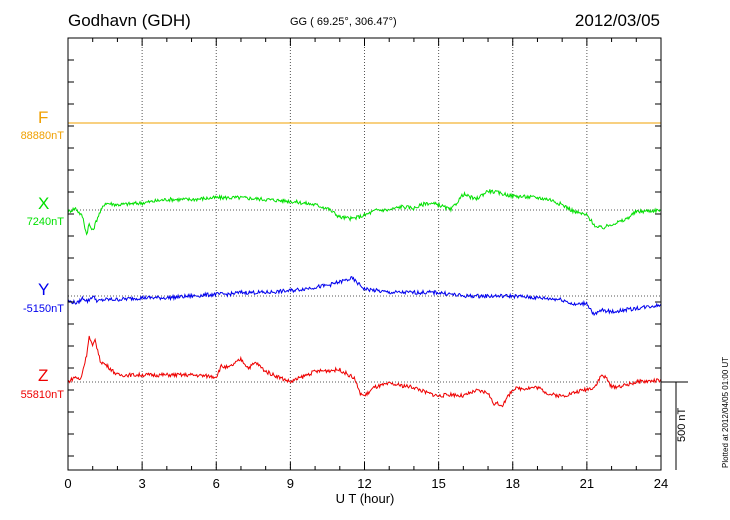 This screenshot has width=730, height=520. What do you see at coordinates (142, 483) in the screenshot?
I see `x-tick-label: 3` at bounding box center [142, 483].